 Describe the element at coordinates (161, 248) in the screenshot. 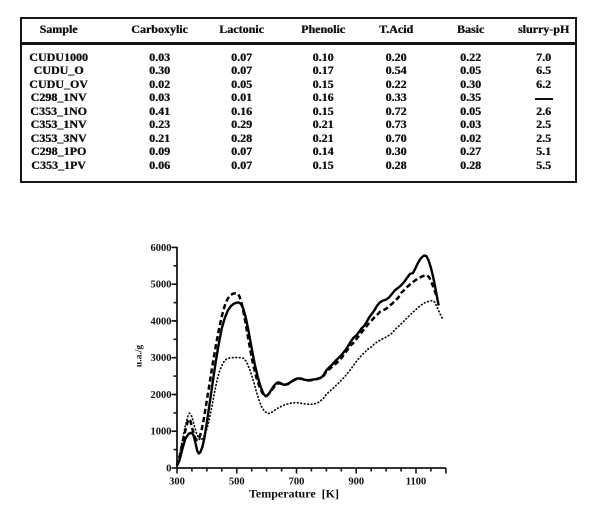

I see `svg-text: 6000` at that location.